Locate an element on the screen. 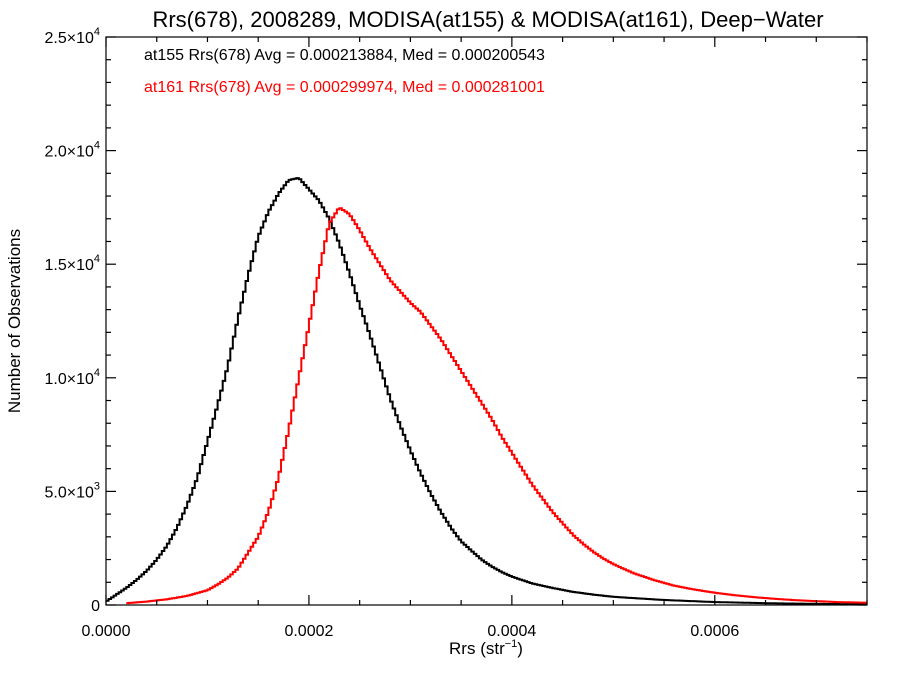 The height and width of the screenshot is (675, 900). y-tick-label: 0 is located at coordinates (95, 606).